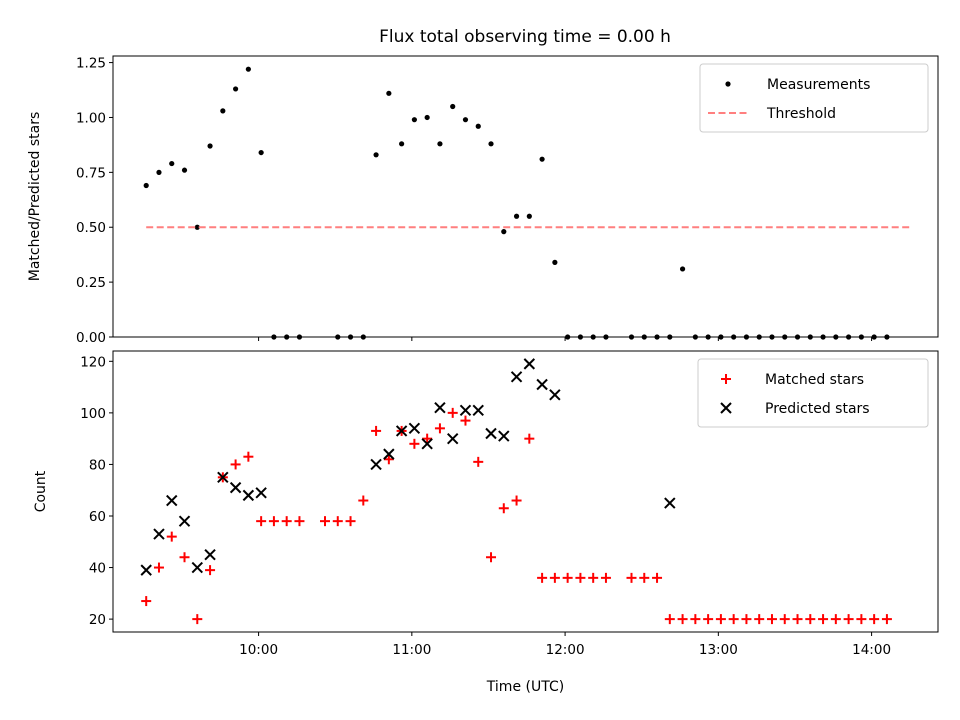  Describe the element at coordinates (97, 465) in the screenshot. I see `y-tick-label: 80` at that location.